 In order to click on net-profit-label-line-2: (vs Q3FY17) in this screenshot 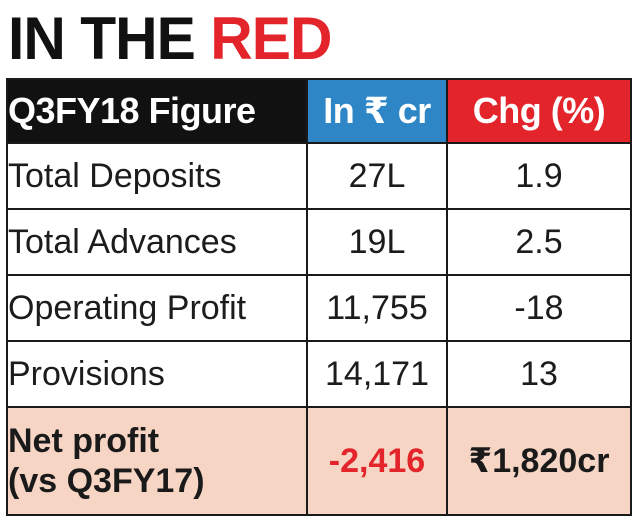, I will do `click(106, 481)`.